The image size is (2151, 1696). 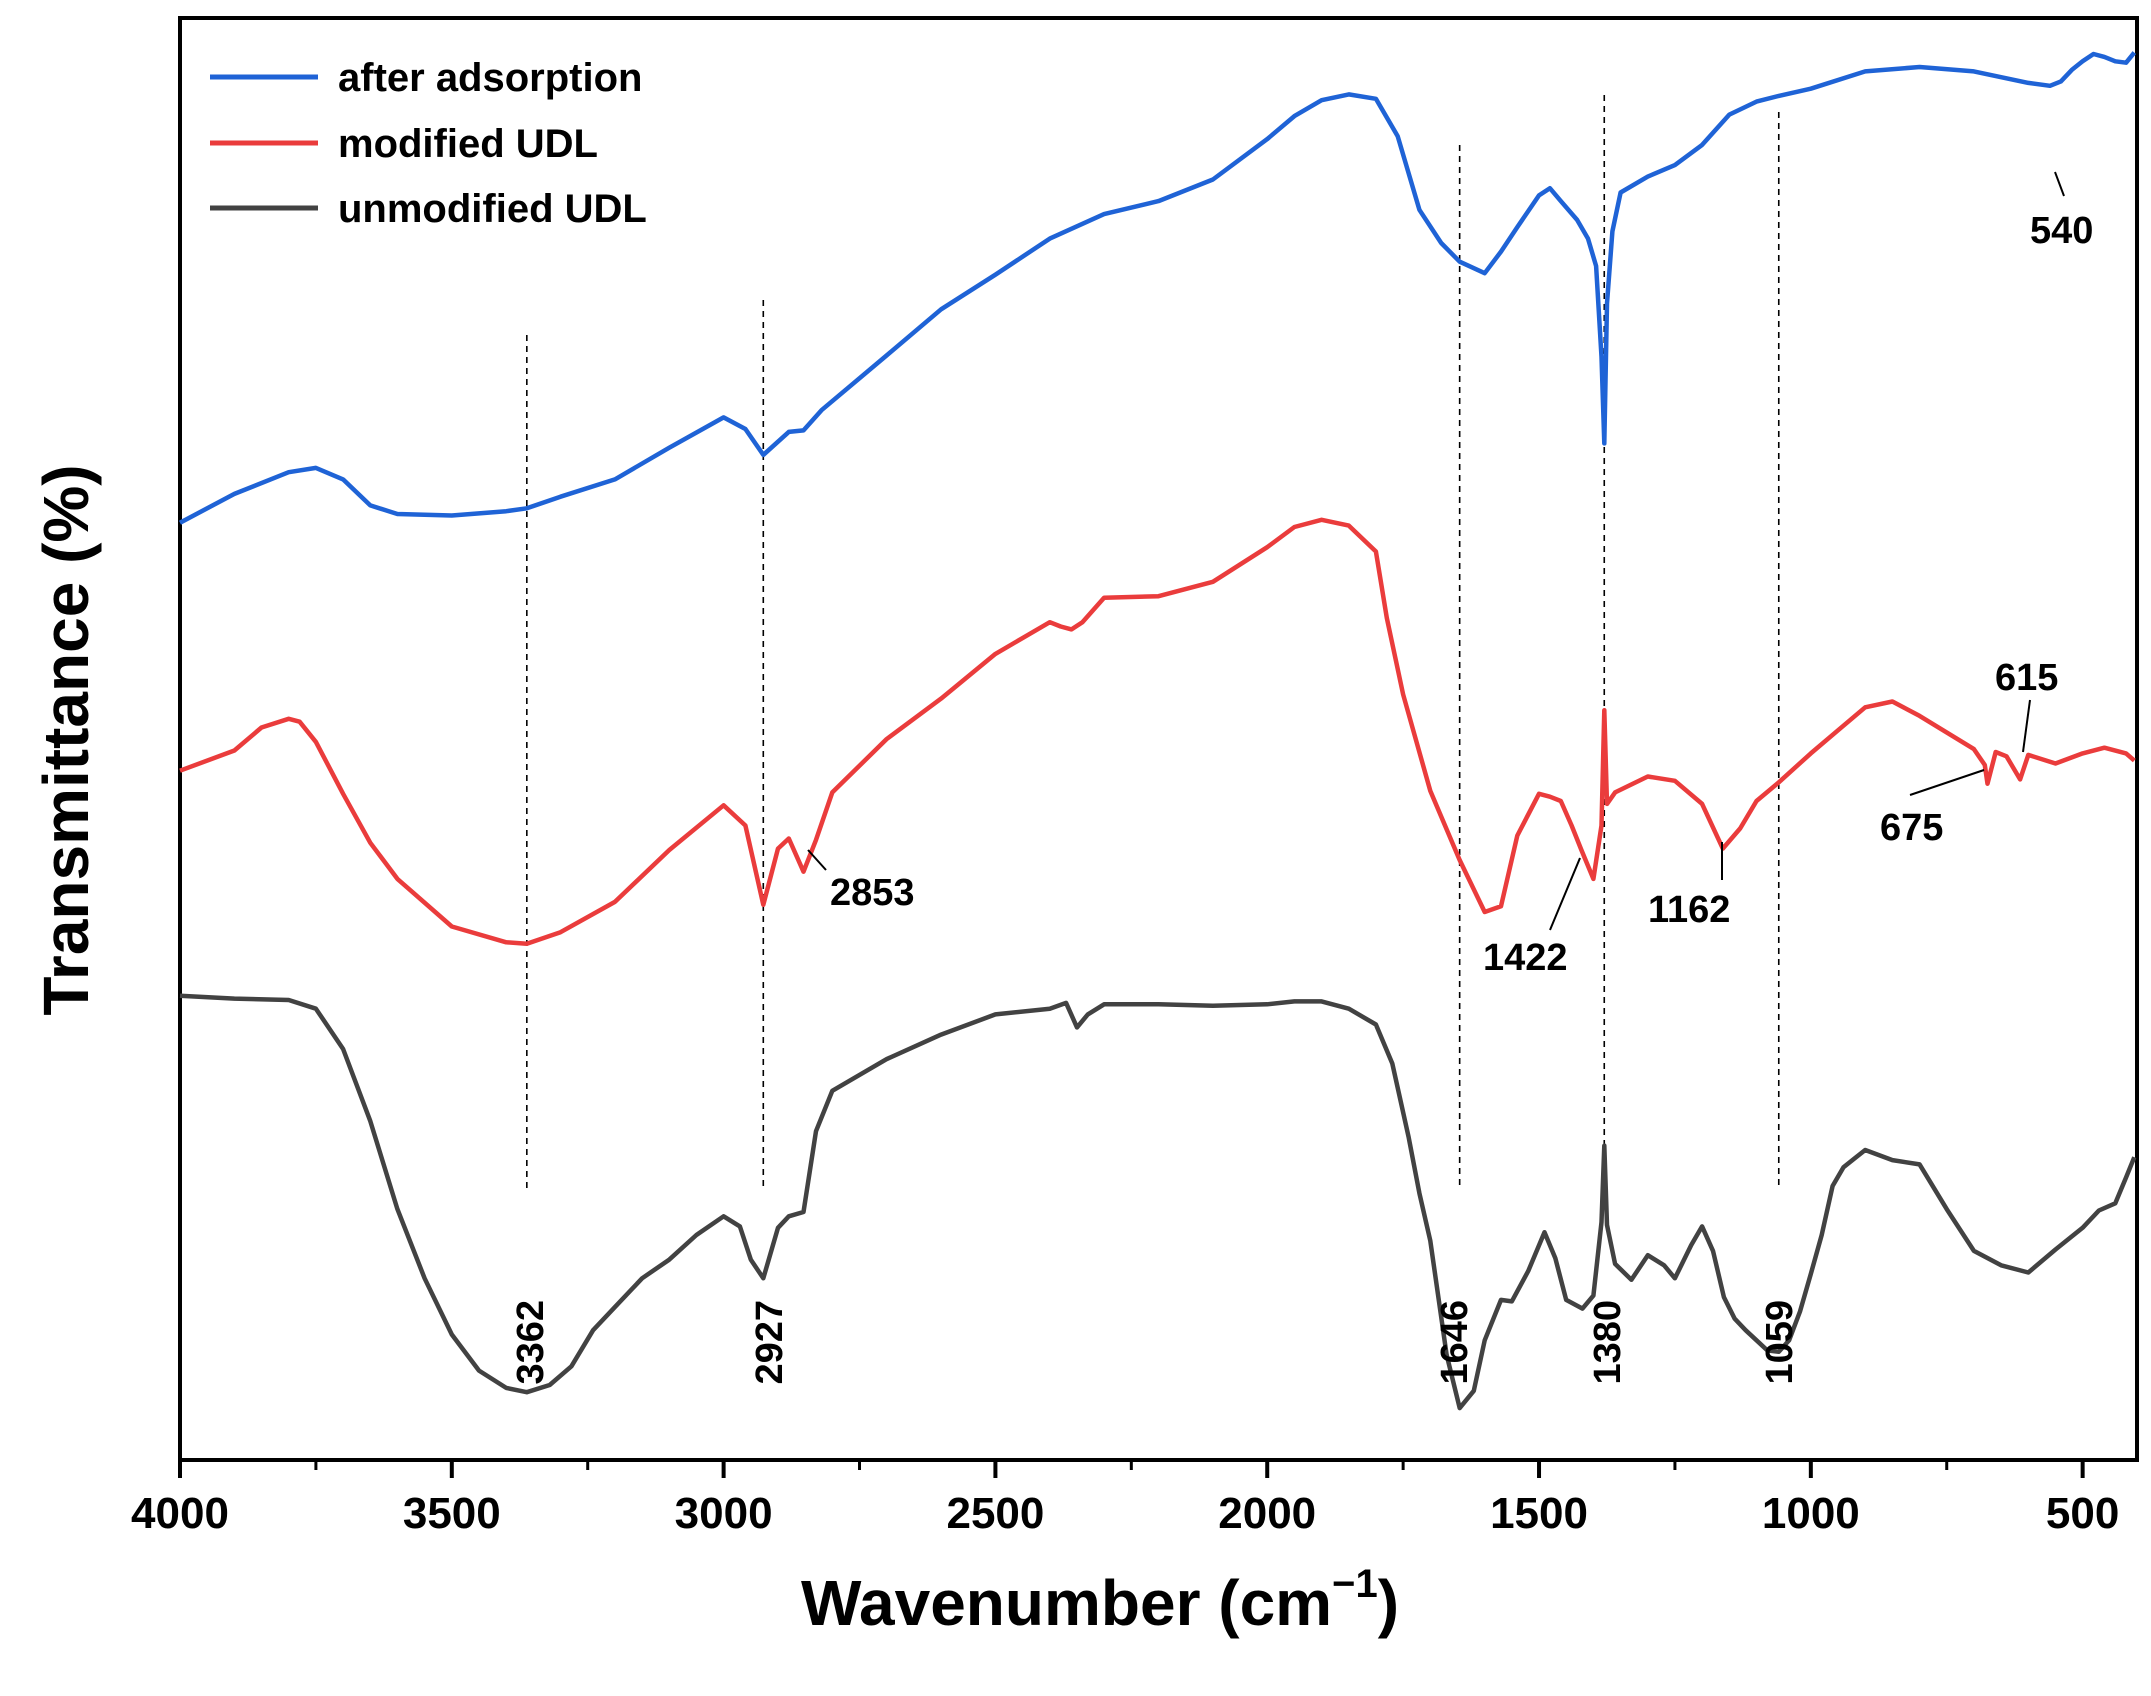 What do you see at coordinates (531, 1342) in the screenshot?
I see `ref-label-3362: 3362` at bounding box center [531, 1342].